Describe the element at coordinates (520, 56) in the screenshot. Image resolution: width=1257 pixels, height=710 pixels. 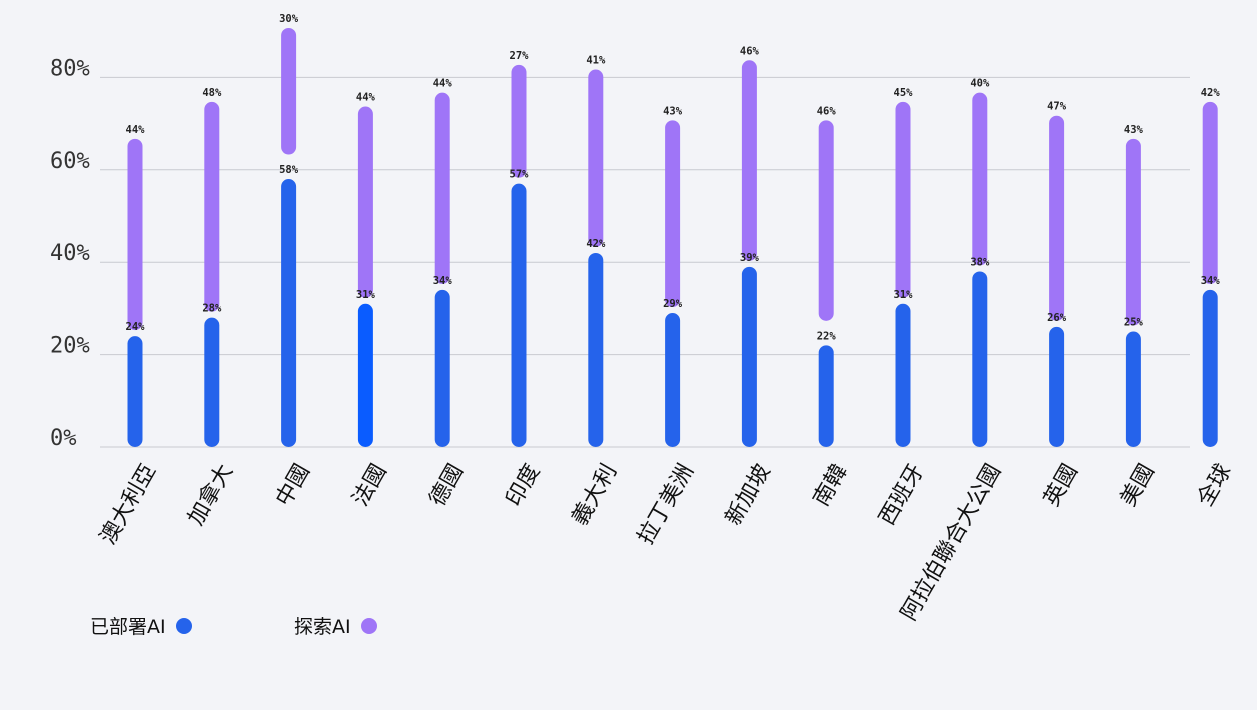
I see `data-label-exploring: 27%` at that location.